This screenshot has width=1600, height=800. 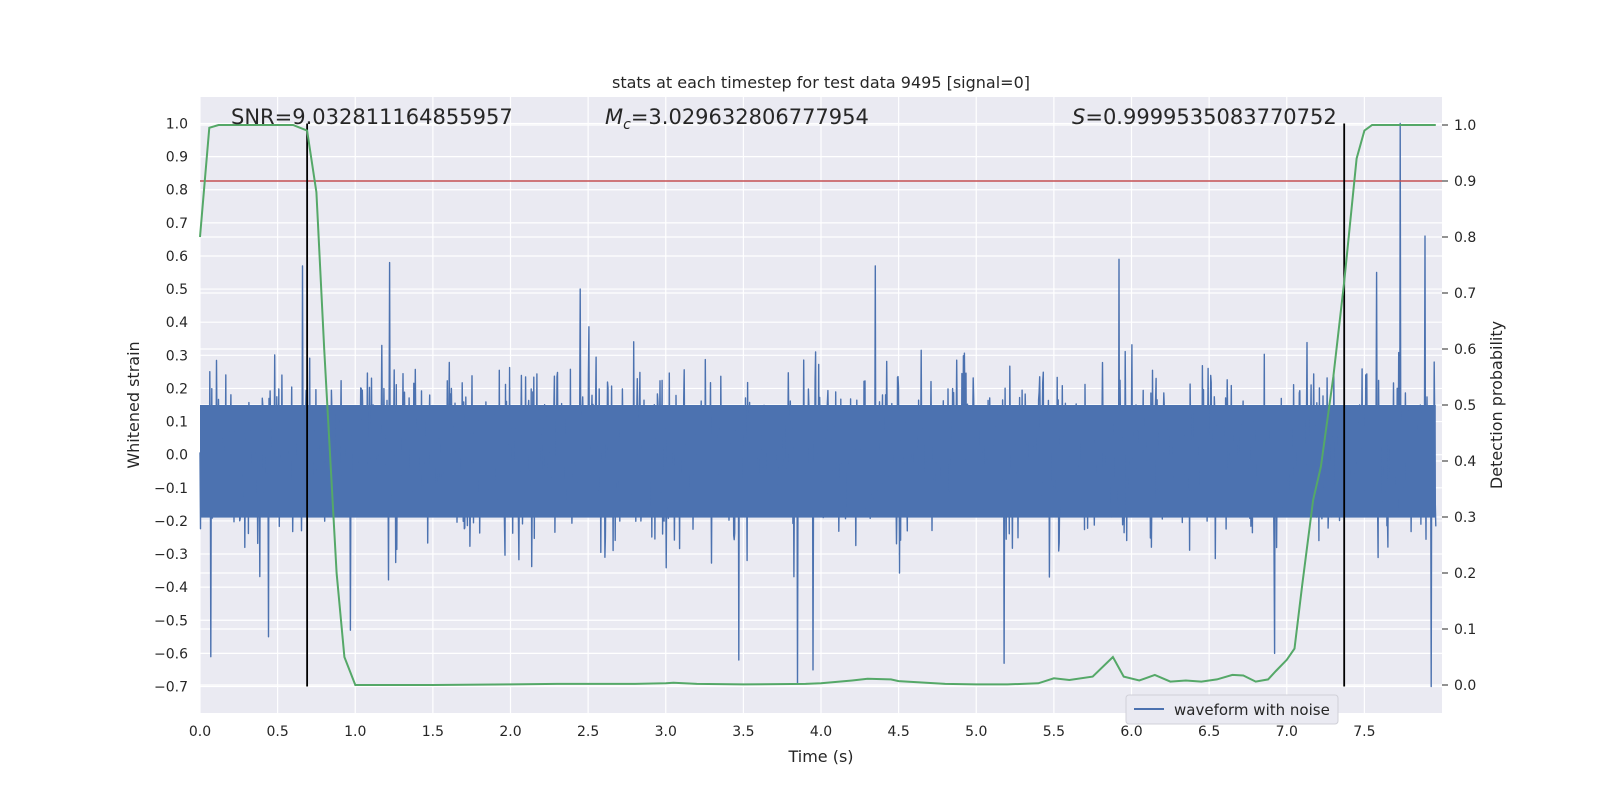 What do you see at coordinates (133, 404) in the screenshot?
I see `y-axis-label: Whitened strain` at bounding box center [133, 404].